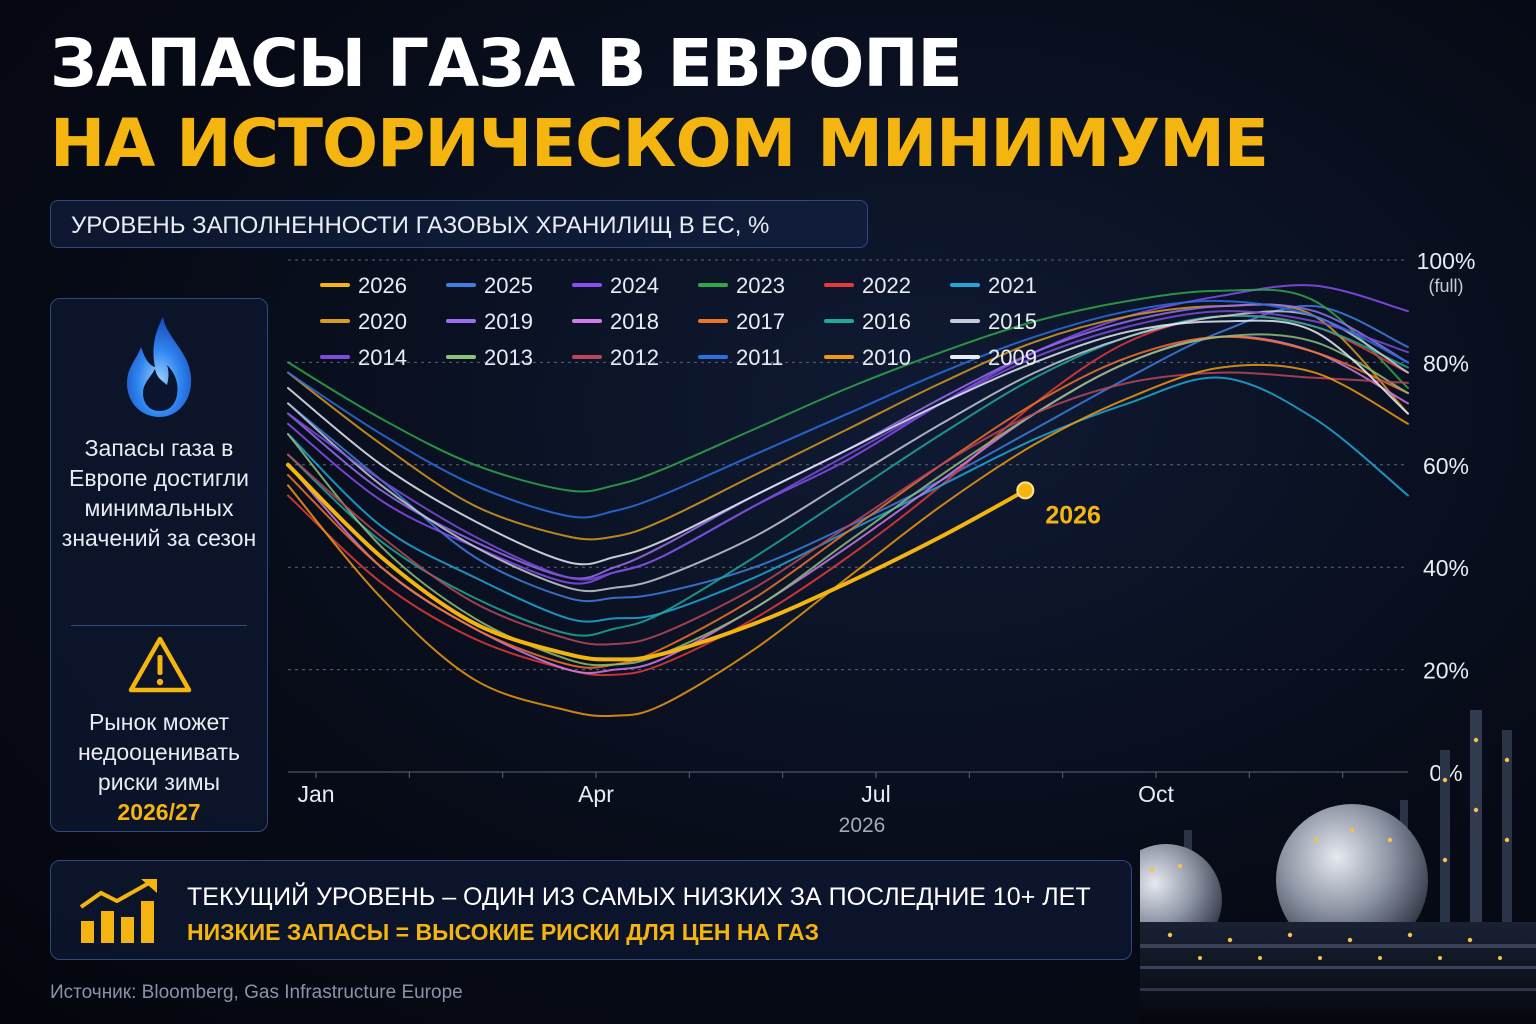 The image size is (1536, 1024). Describe the element at coordinates (760, 285) in the screenshot. I see `legend-label: 2023` at that location.